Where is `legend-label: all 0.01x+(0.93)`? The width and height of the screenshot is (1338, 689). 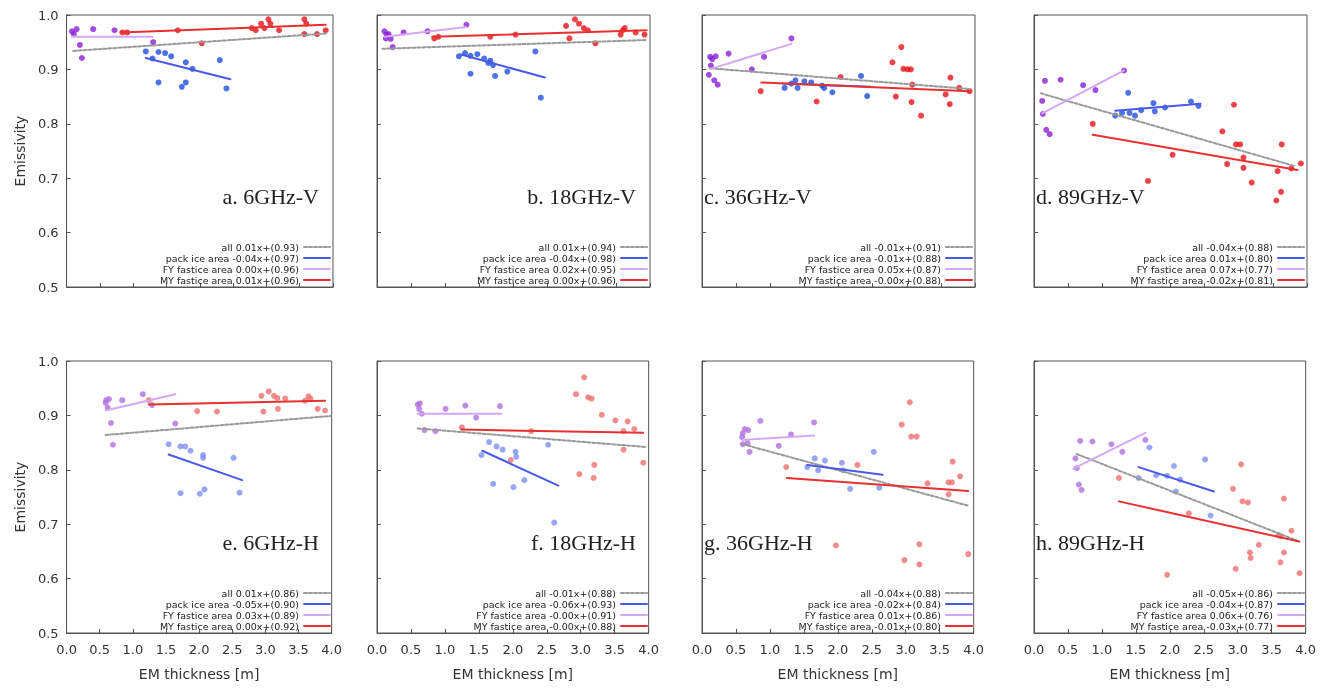
legend-label: all 0.01x+(0.93) is located at coordinates (260, 247).